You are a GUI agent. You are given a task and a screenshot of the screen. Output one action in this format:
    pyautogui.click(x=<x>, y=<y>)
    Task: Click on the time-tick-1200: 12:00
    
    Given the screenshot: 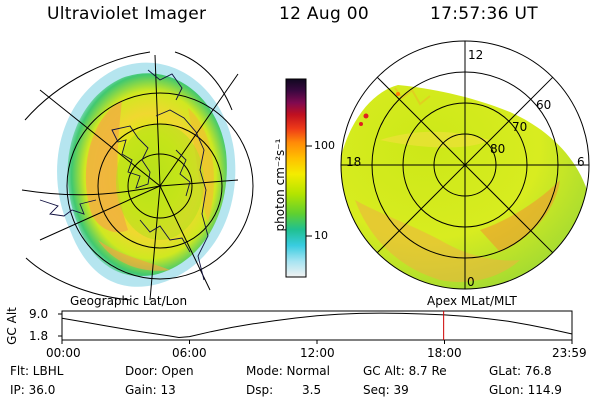 What is the action you would take?
    pyautogui.click(x=317, y=353)
    